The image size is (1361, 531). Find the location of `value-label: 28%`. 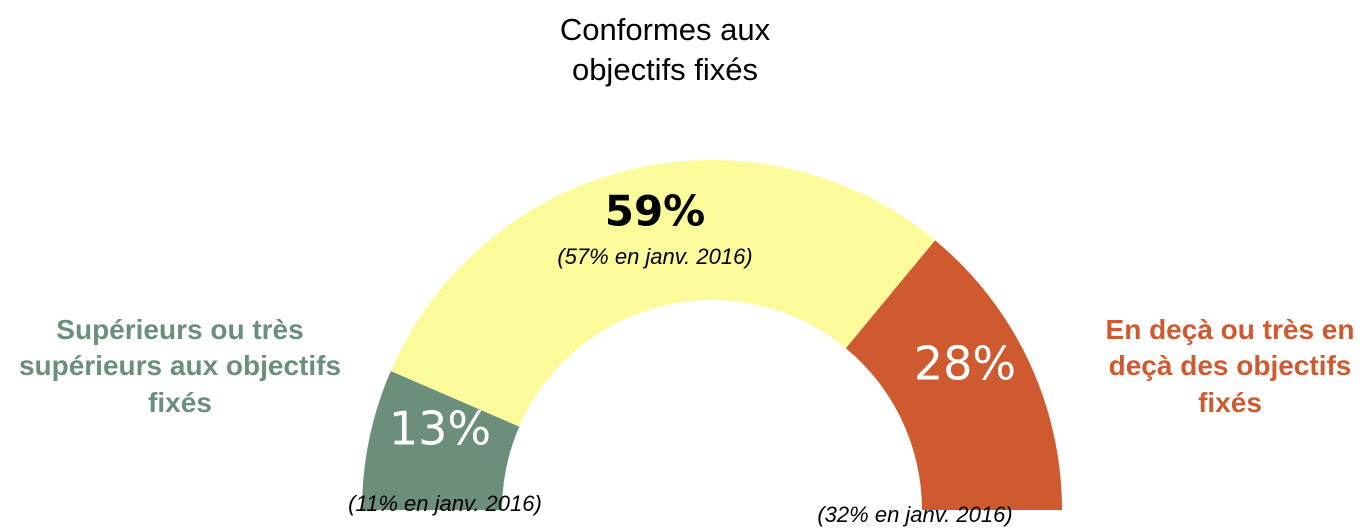

value-label: 28% is located at coordinates (965, 364).